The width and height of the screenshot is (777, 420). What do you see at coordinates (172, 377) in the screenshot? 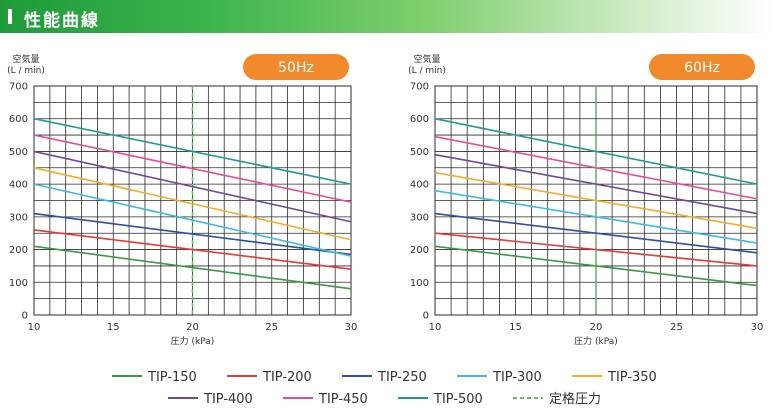
I see `legend-label: TIP-150` at bounding box center [172, 377].